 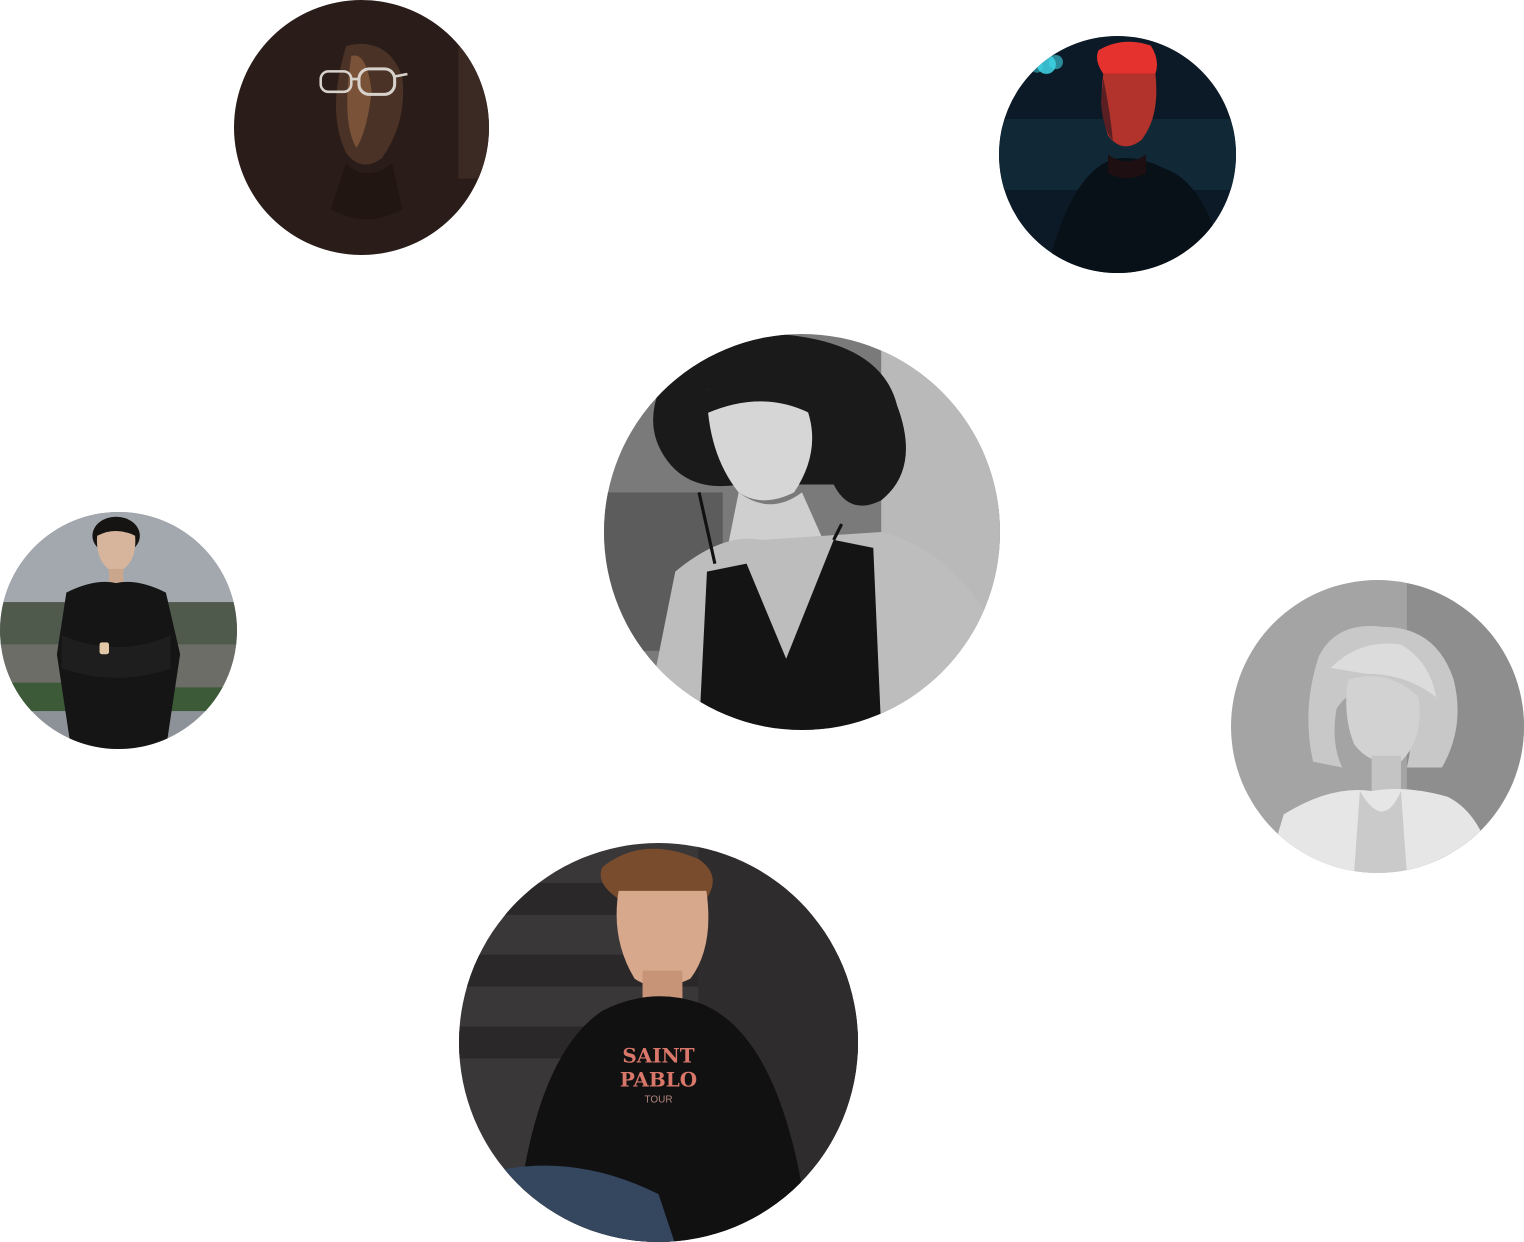 I want to click on avatar-woman-blonde, so click(x=1377, y=726).